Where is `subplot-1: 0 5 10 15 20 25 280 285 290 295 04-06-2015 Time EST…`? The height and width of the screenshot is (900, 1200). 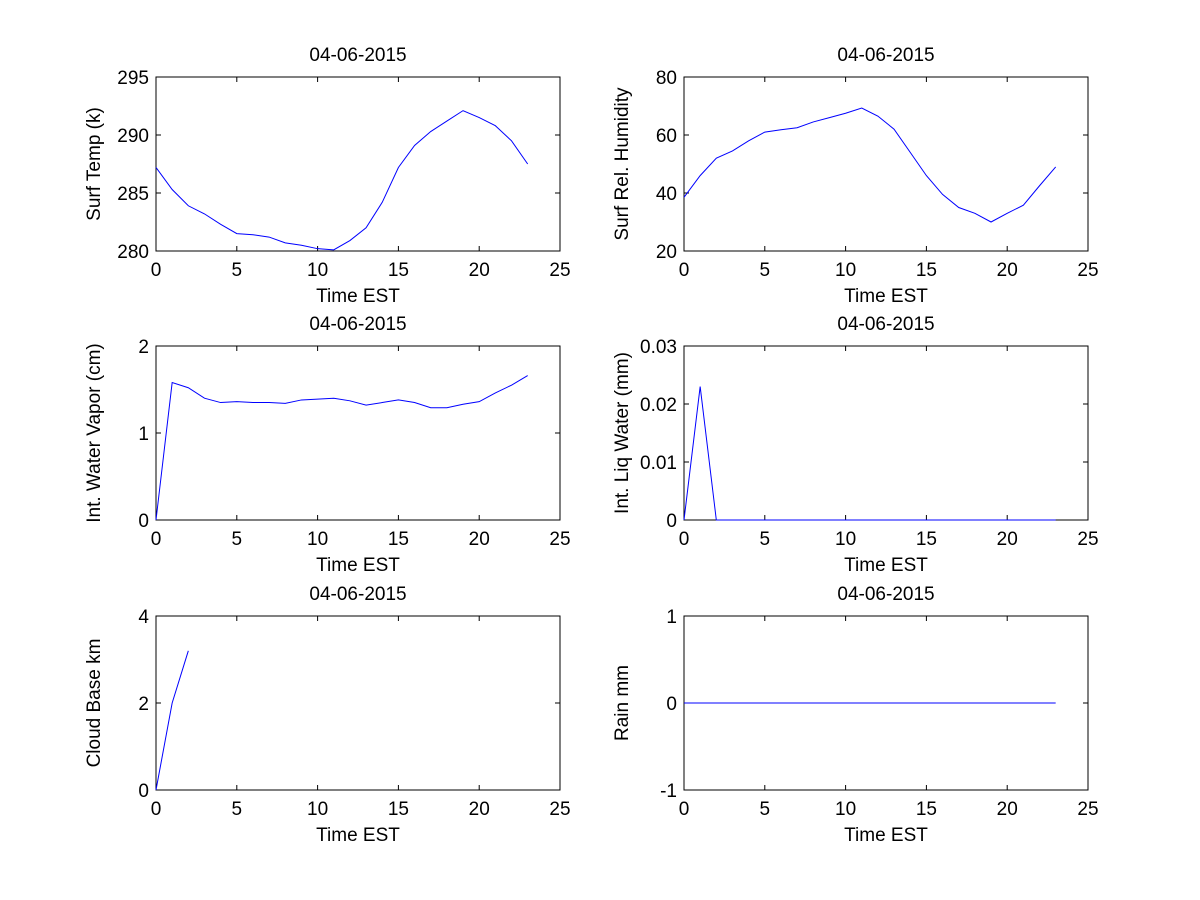 subplot-1: 0 5 10 15 20 25 280 285 290 295 04-06-2015 Time EST… is located at coordinates (327, 176).